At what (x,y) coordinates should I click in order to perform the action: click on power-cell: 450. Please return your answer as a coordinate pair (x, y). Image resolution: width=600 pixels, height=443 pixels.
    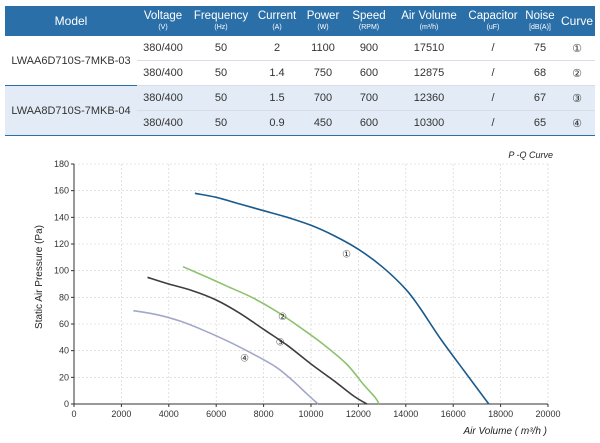
    Looking at the image, I should click on (323, 123).